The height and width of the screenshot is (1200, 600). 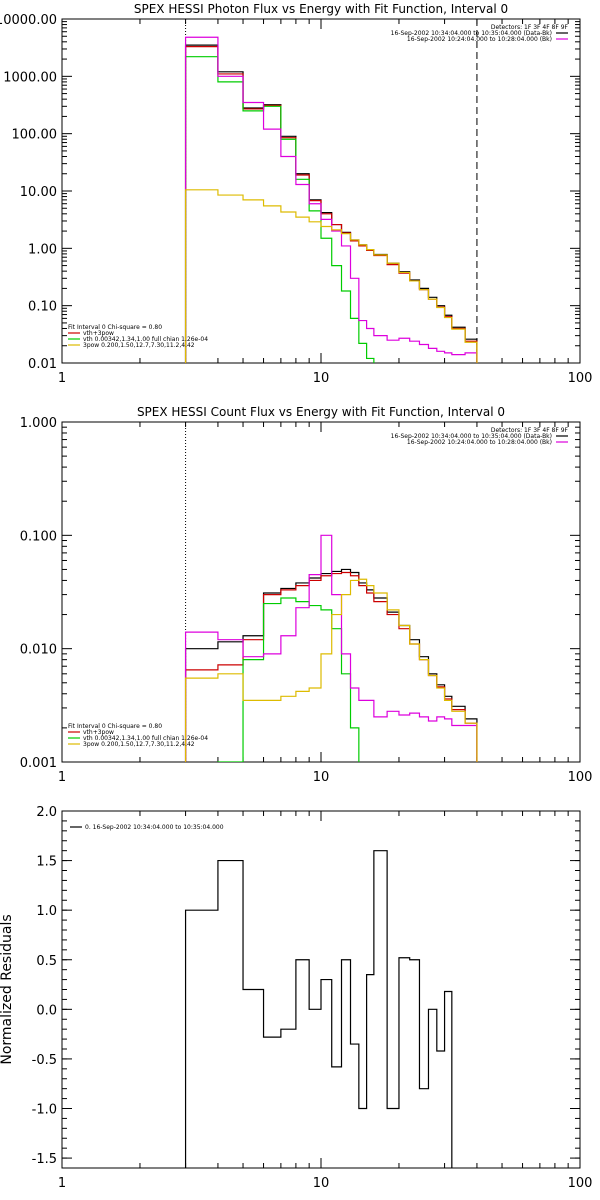 I want to click on y-tick-label: 0.100, so click(x=38, y=536).